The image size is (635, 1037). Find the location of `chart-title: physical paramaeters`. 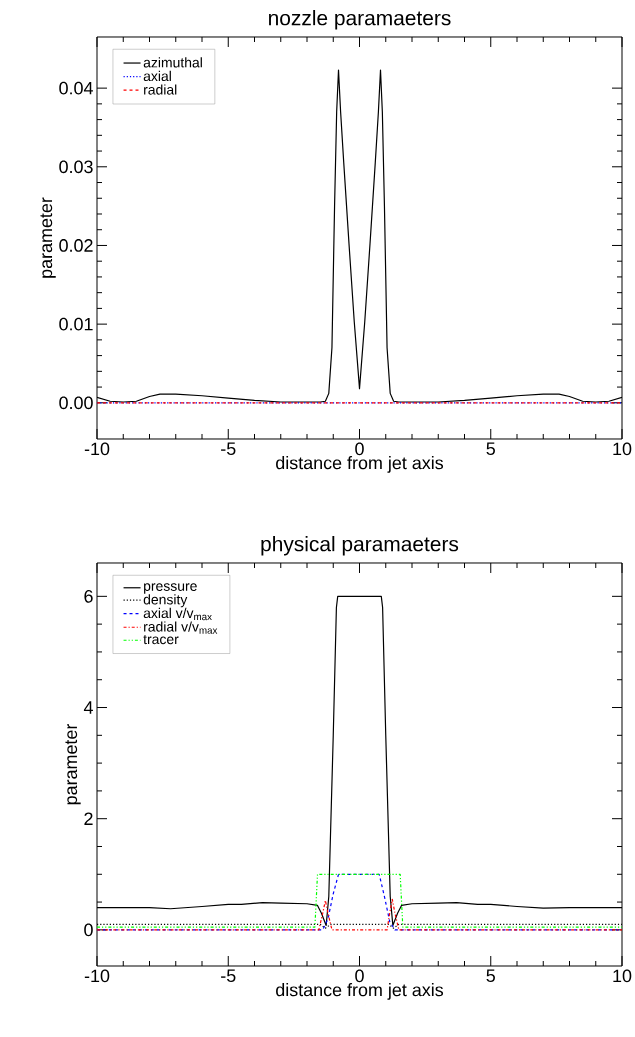

chart-title: physical paramaeters is located at coordinates (360, 545).